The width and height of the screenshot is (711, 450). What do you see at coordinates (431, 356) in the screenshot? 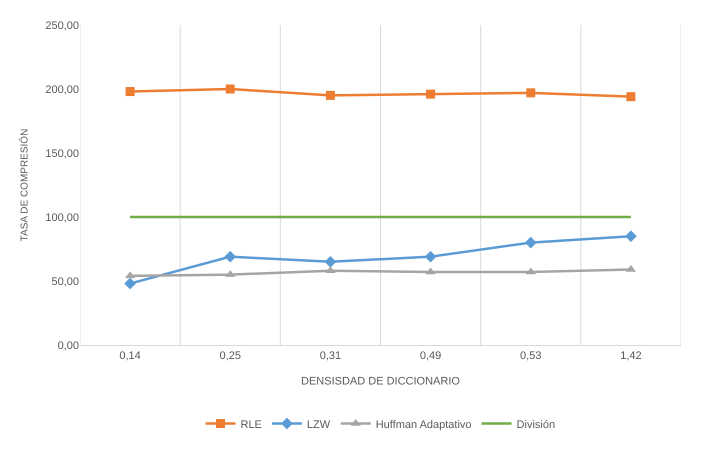
I see `x-tick-label: 0,49` at bounding box center [431, 356].